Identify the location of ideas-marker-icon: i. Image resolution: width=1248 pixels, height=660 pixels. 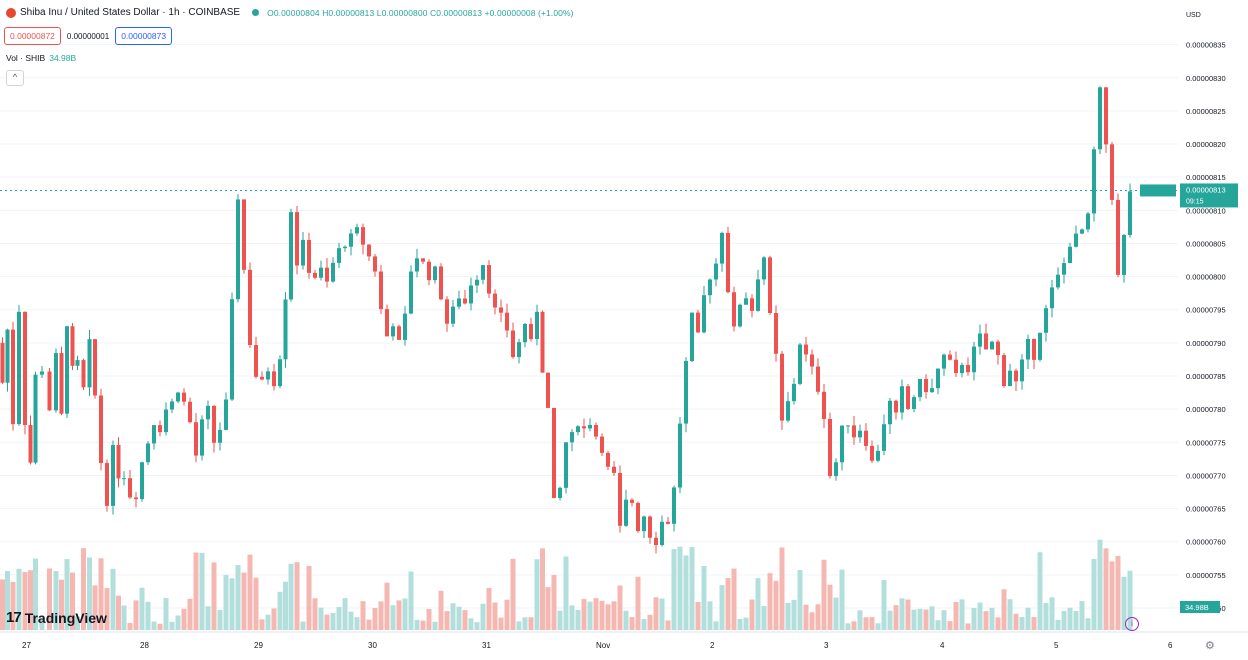
(1132, 624).